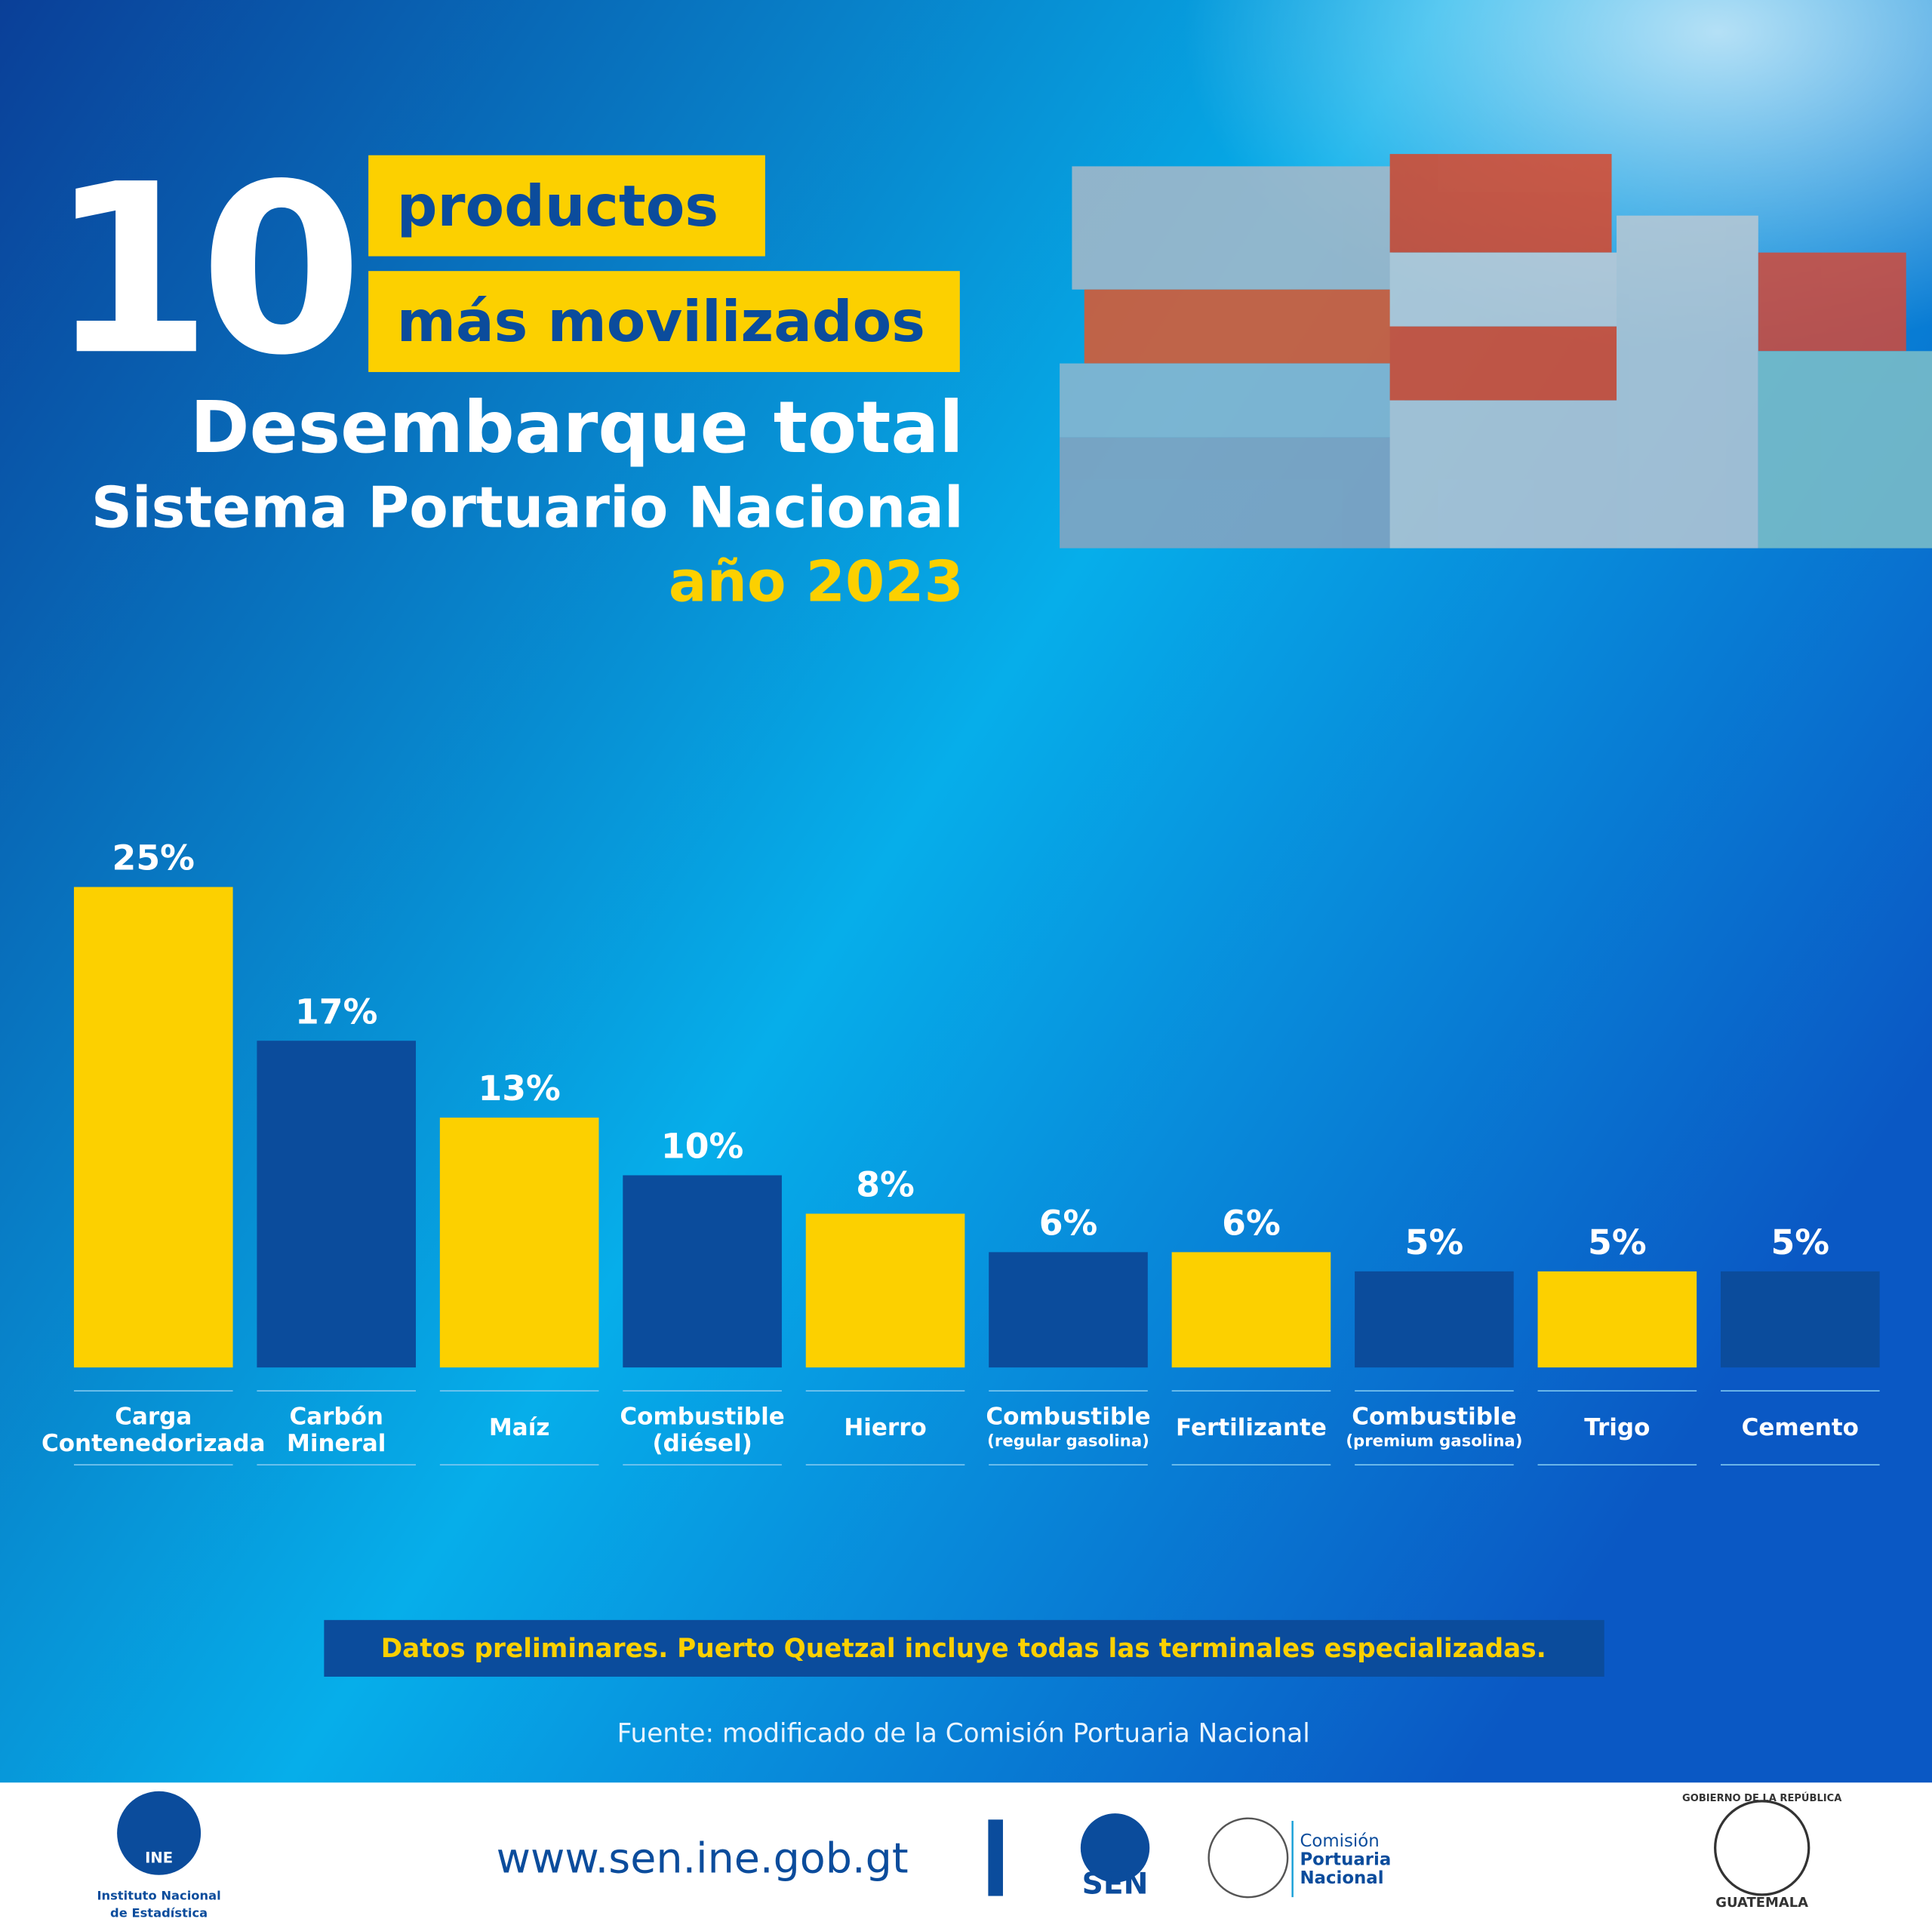 The image size is (1932, 1928). What do you see at coordinates (1761, 1903) in the screenshot?
I see `gob-text: GUATEMALA` at bounding box center [1761, 1903].